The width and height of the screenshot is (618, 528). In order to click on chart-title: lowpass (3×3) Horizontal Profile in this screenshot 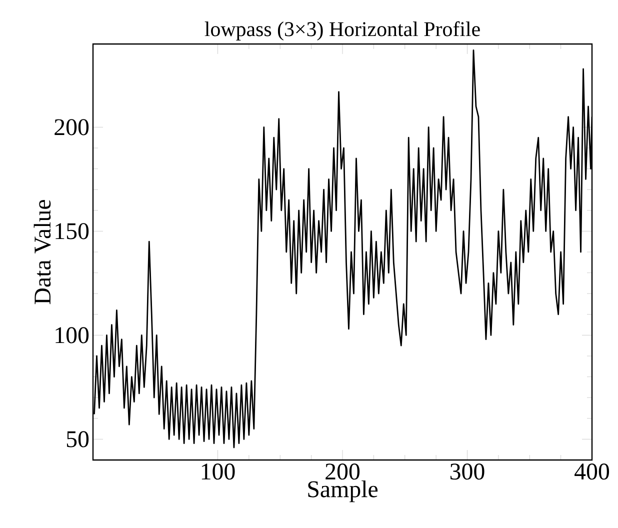, I will do `click(342, 30)`.